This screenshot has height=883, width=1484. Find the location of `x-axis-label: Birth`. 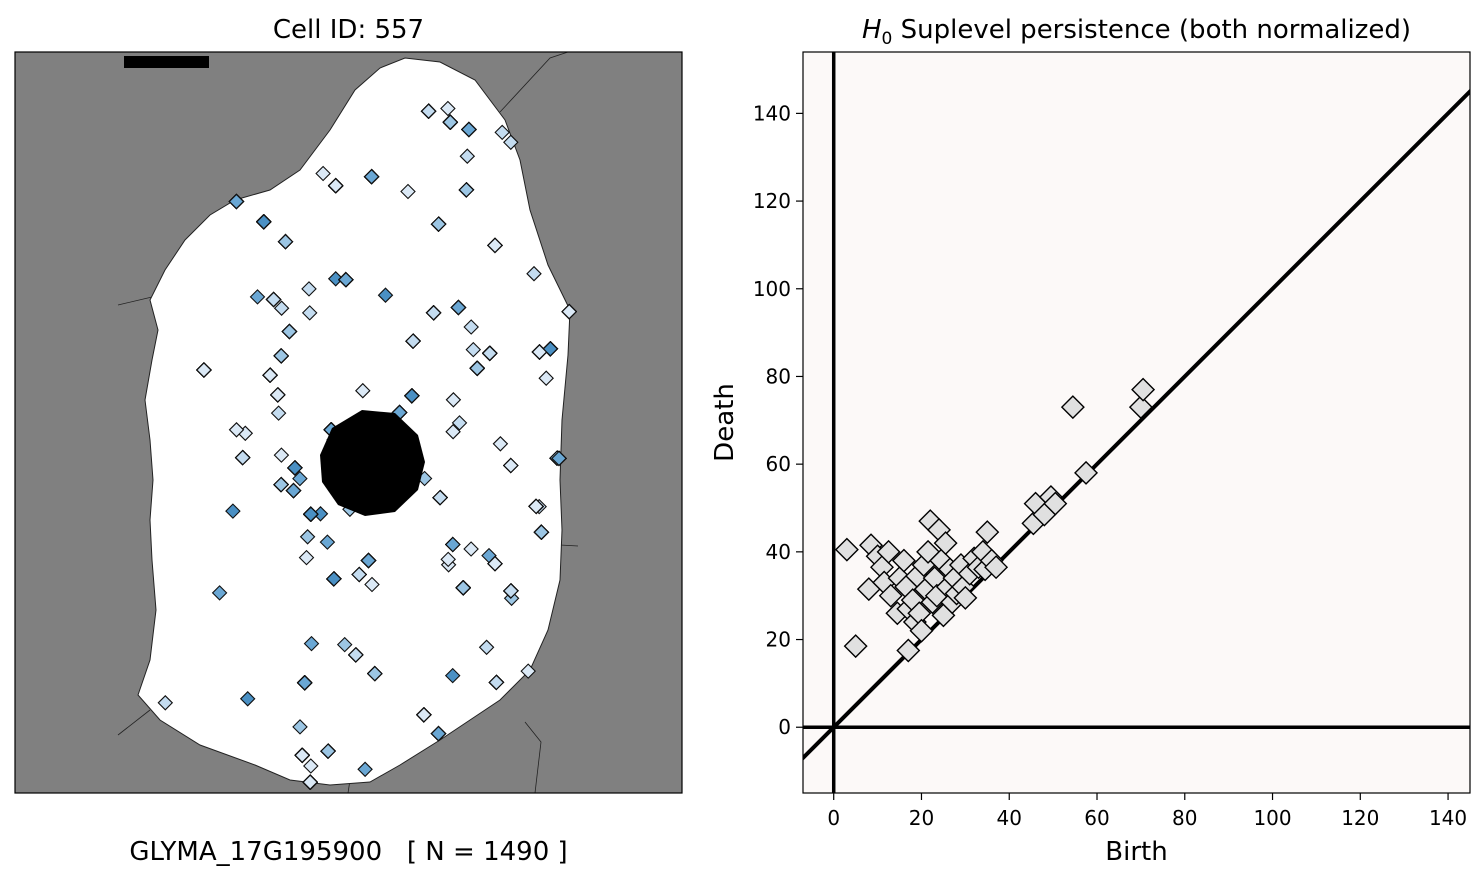

x-axis-label: Birth is located at coordinates (1136, 852).